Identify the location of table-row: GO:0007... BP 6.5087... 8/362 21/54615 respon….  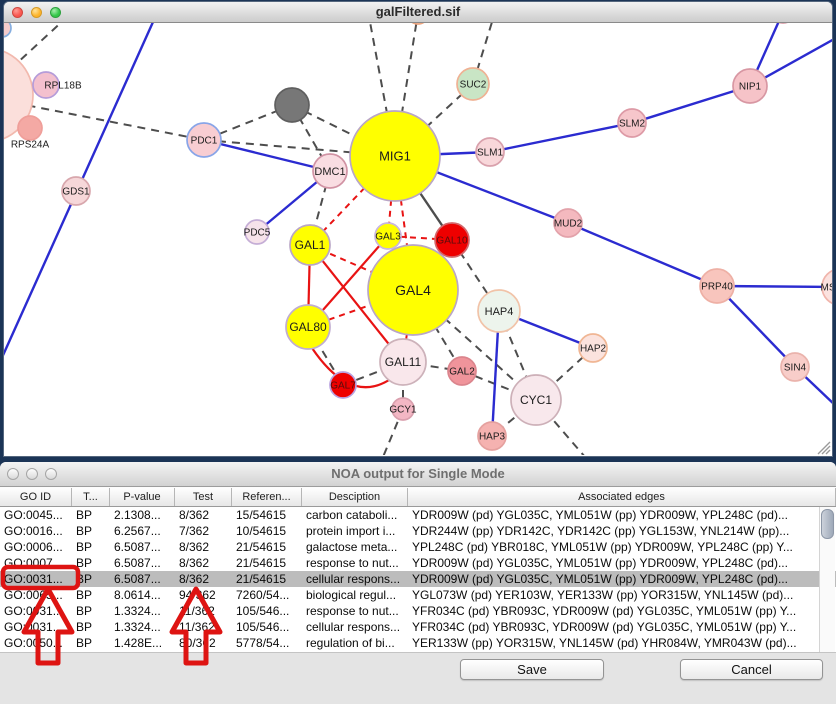
(418, 563).